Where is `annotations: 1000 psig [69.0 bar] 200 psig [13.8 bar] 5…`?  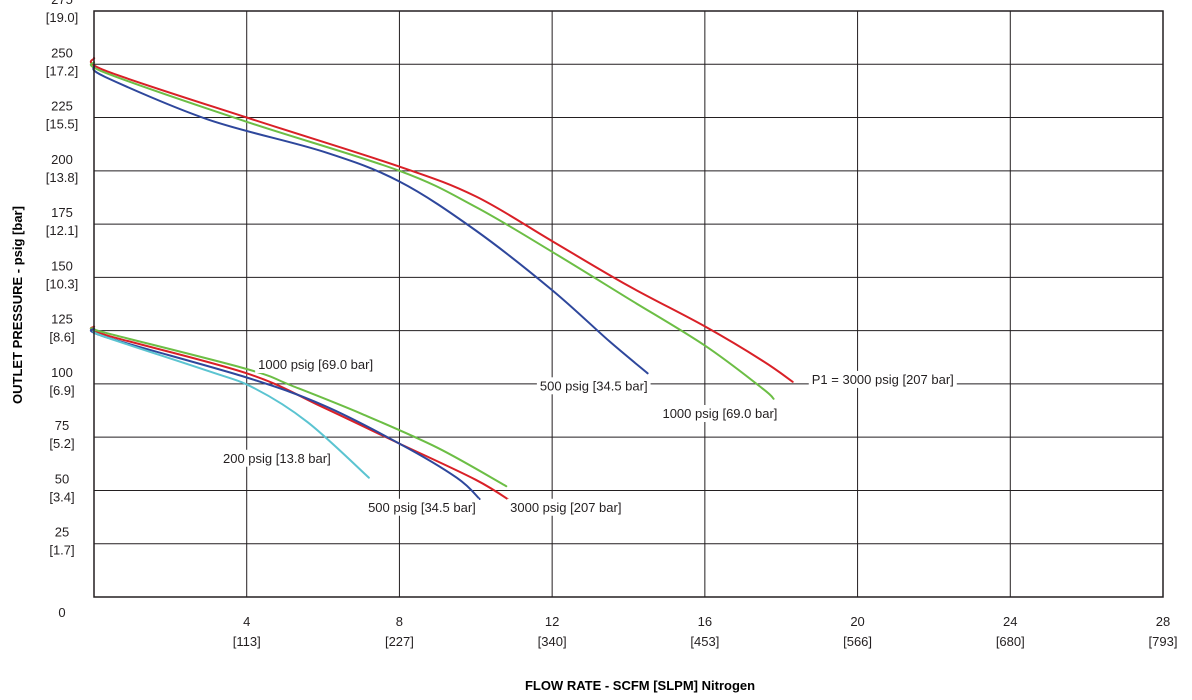 annotations: 1000 psig [69.0 bar] 200 psig [13.8 bar] 5… is located at coordinates (588, 435).